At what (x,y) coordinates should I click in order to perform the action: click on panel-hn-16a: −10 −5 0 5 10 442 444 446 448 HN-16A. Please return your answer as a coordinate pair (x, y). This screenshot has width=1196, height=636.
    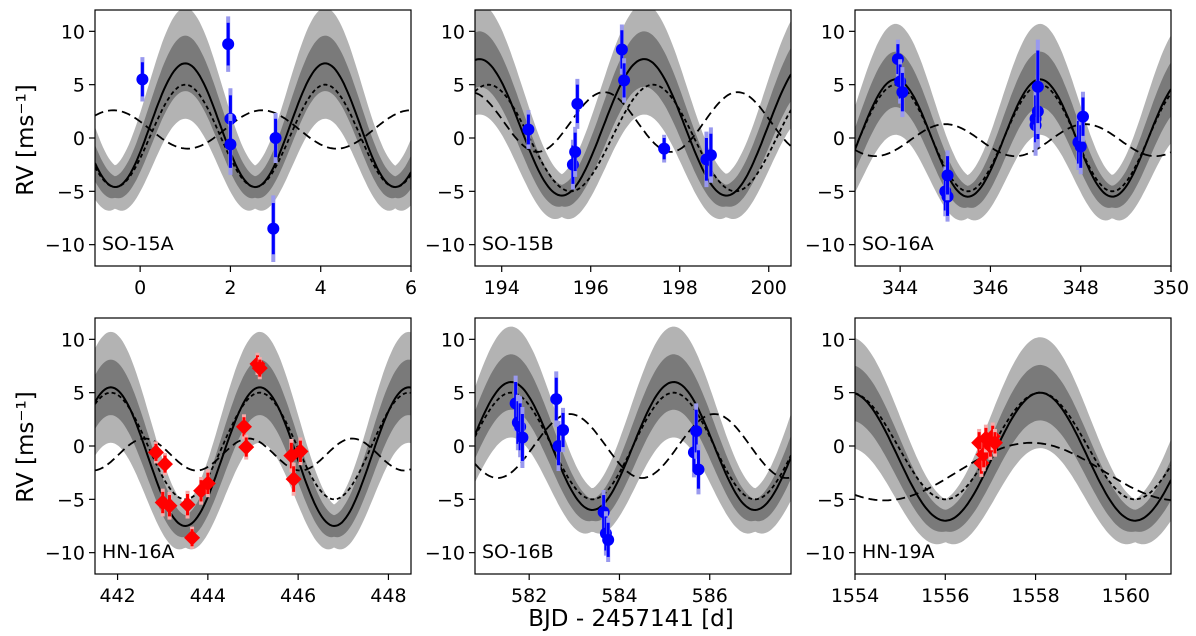
    Looking at the image, I should click on (228, 462).